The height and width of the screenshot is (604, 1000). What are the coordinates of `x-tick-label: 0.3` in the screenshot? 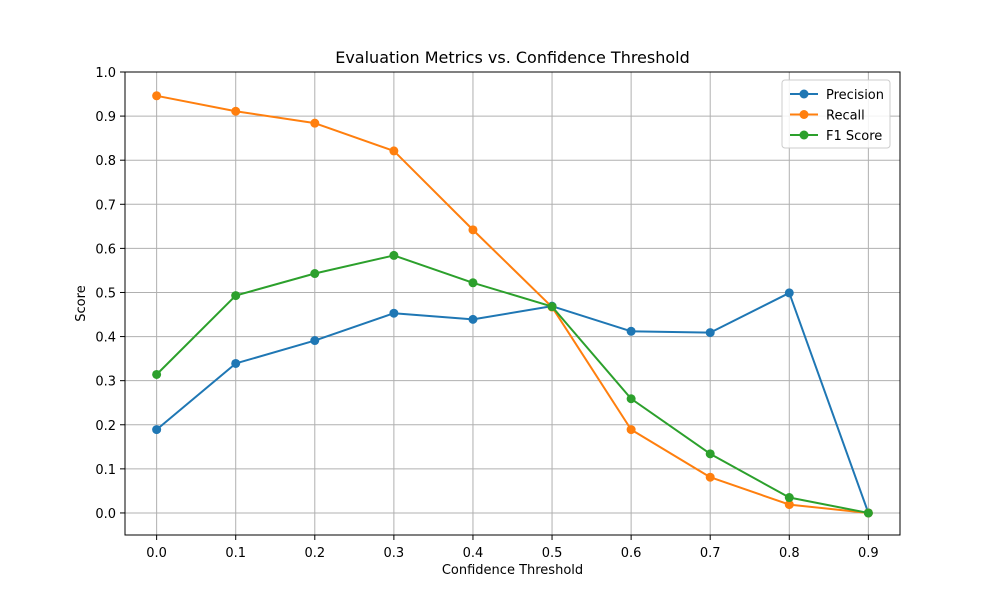 It's located at (394, 553).